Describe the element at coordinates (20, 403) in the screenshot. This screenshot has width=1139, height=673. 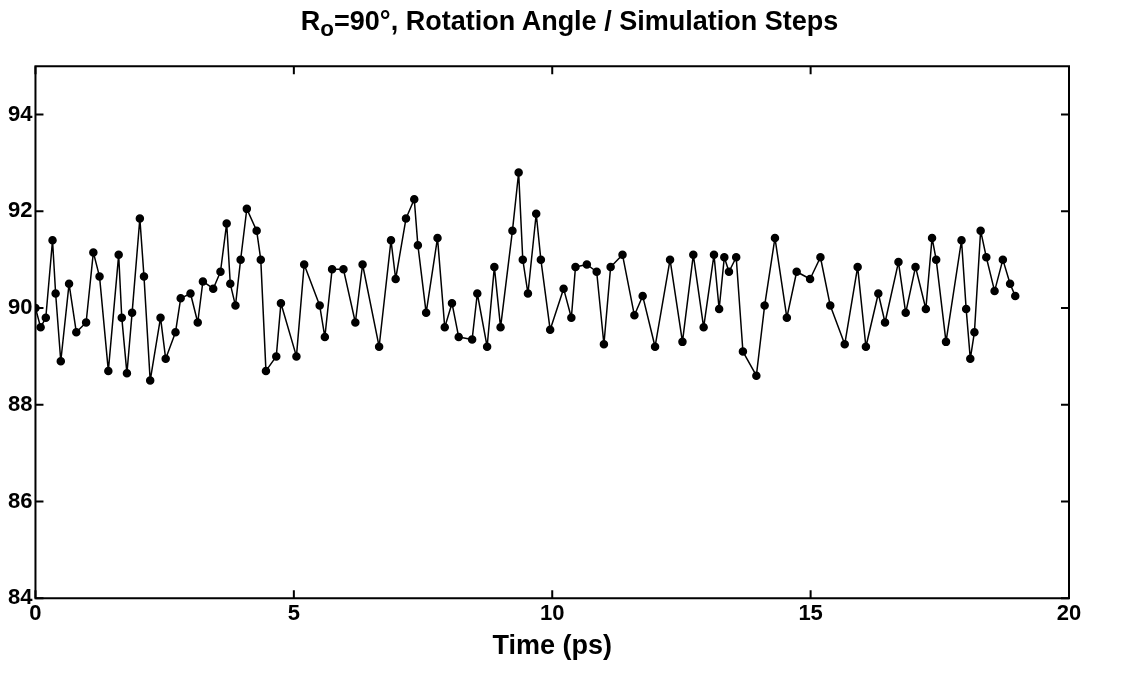
I see `y-tick-label: 88` at that location.